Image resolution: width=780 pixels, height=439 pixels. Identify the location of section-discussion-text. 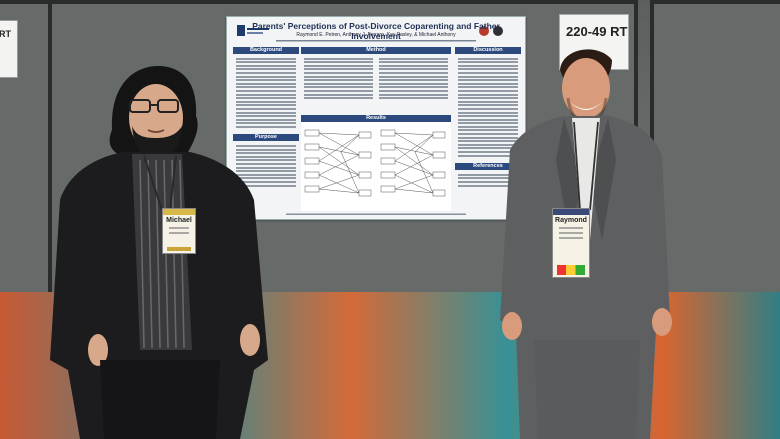
(488, 107).